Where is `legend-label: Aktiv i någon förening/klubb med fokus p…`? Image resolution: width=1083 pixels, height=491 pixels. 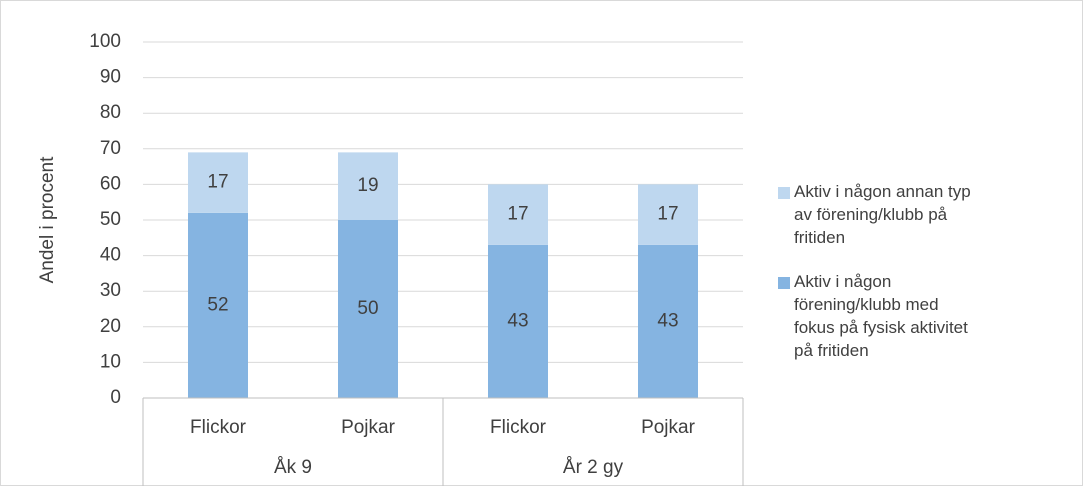 legend-label: Aktiv i någon förening/klubb med fokus p… is located at coordinates (881, 316).